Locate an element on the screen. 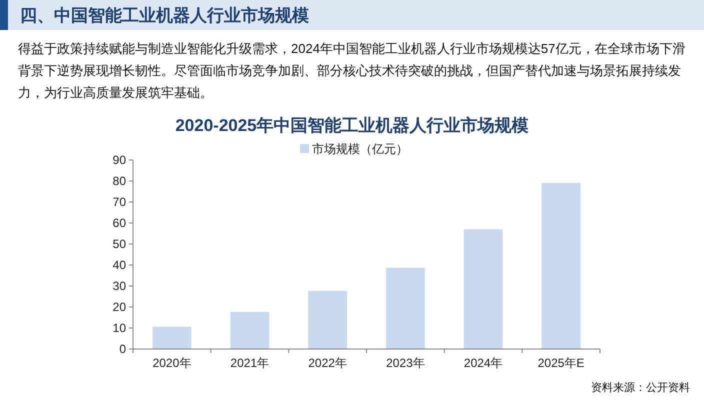  x-tick-label: 2025年E is located at coordinates (561, 363).